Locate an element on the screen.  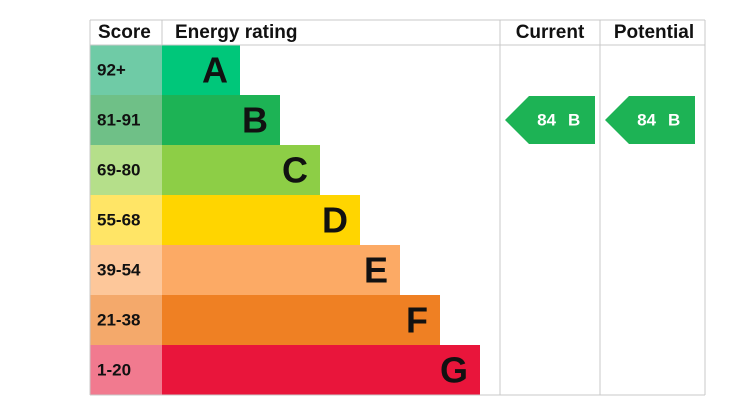
potential-header: Potential is located at coordinates (654, 32).